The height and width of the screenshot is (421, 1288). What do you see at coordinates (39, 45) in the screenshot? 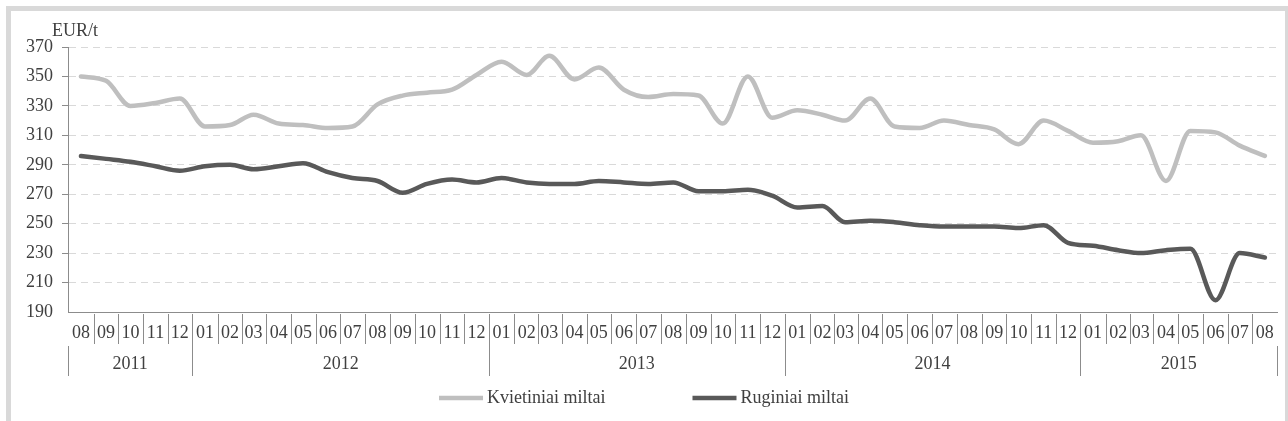
I see `y-tick-label: 370` at bounding box center [39, 45].